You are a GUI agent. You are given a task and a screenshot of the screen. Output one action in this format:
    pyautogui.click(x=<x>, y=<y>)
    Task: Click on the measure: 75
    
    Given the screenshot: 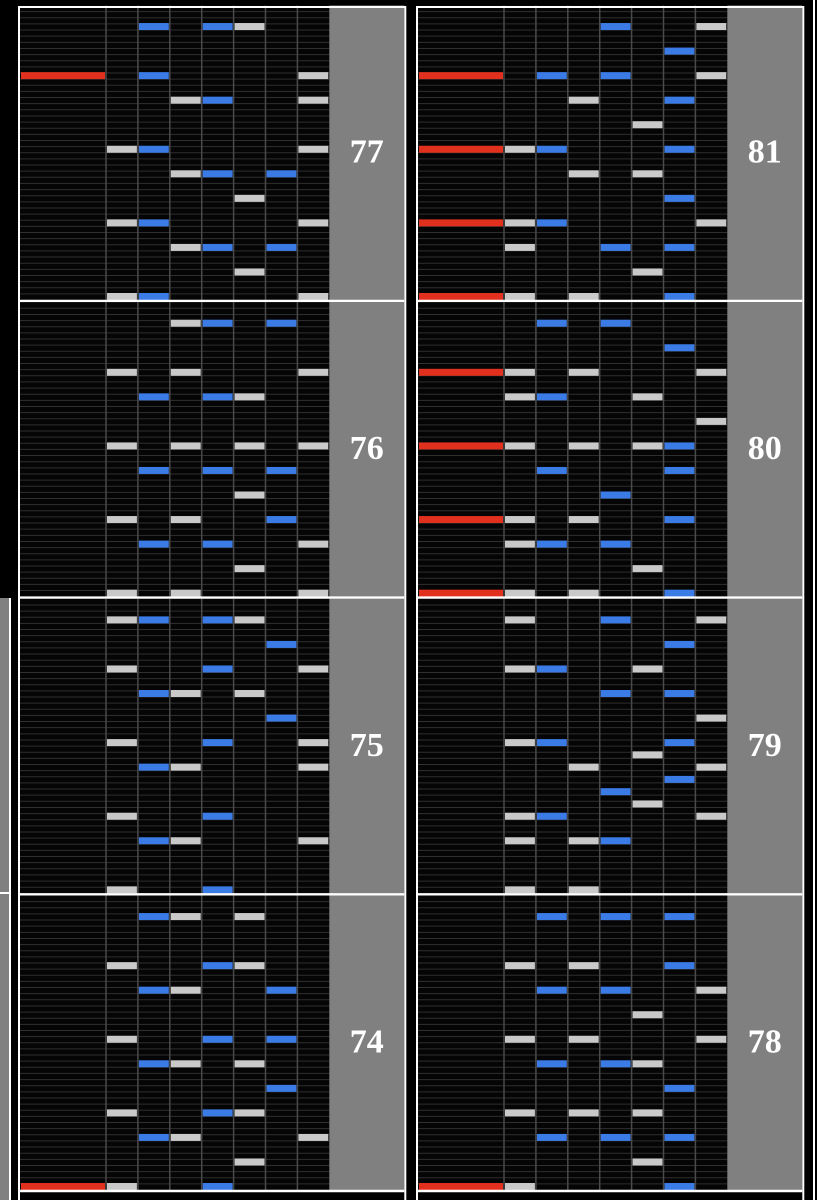 What is the action you would take?
    pyautogui.click(x=212, y=747)
    